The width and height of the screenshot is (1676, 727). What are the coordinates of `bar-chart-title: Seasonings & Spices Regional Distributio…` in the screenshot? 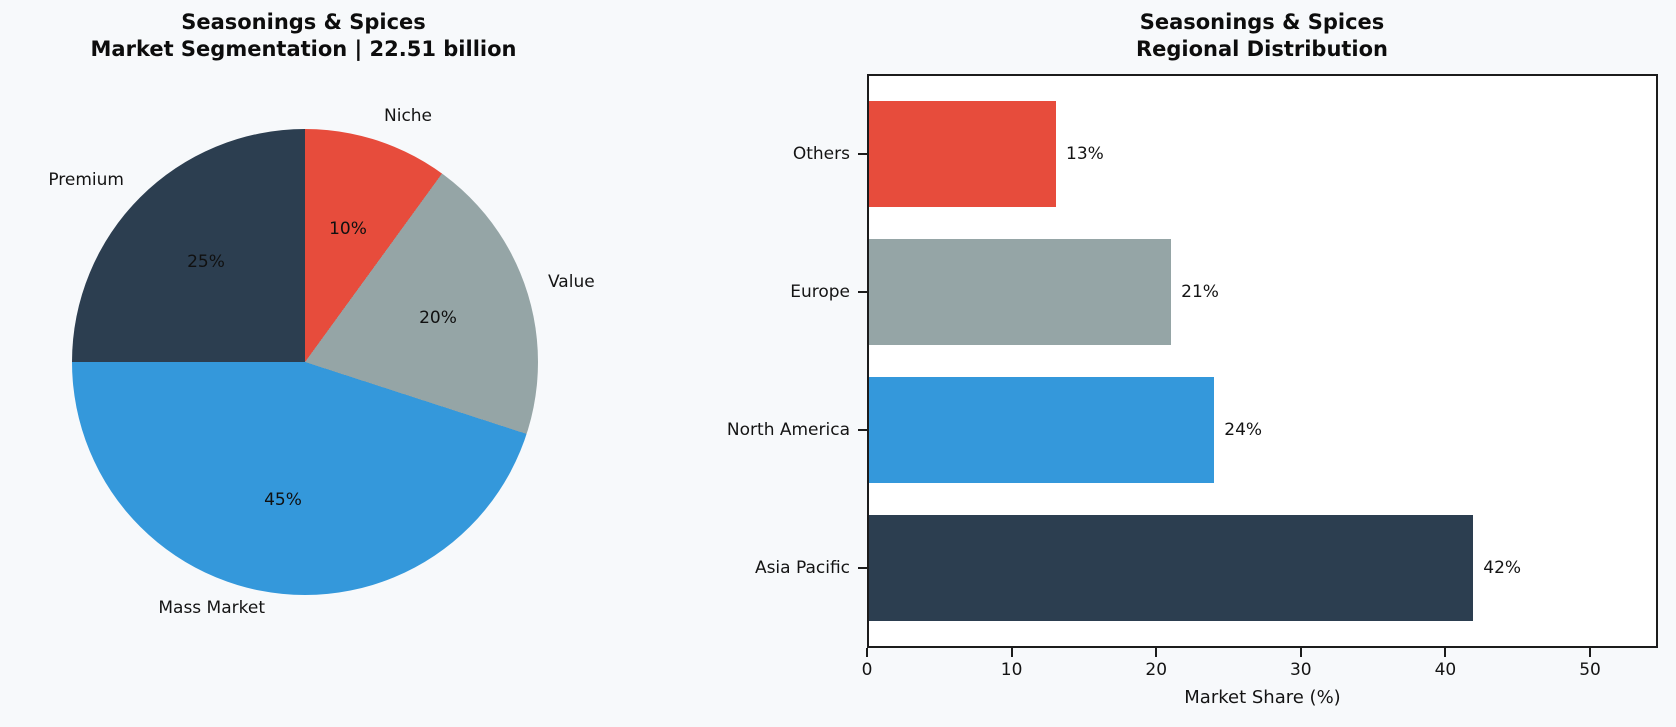 It's located at (1262, 36).